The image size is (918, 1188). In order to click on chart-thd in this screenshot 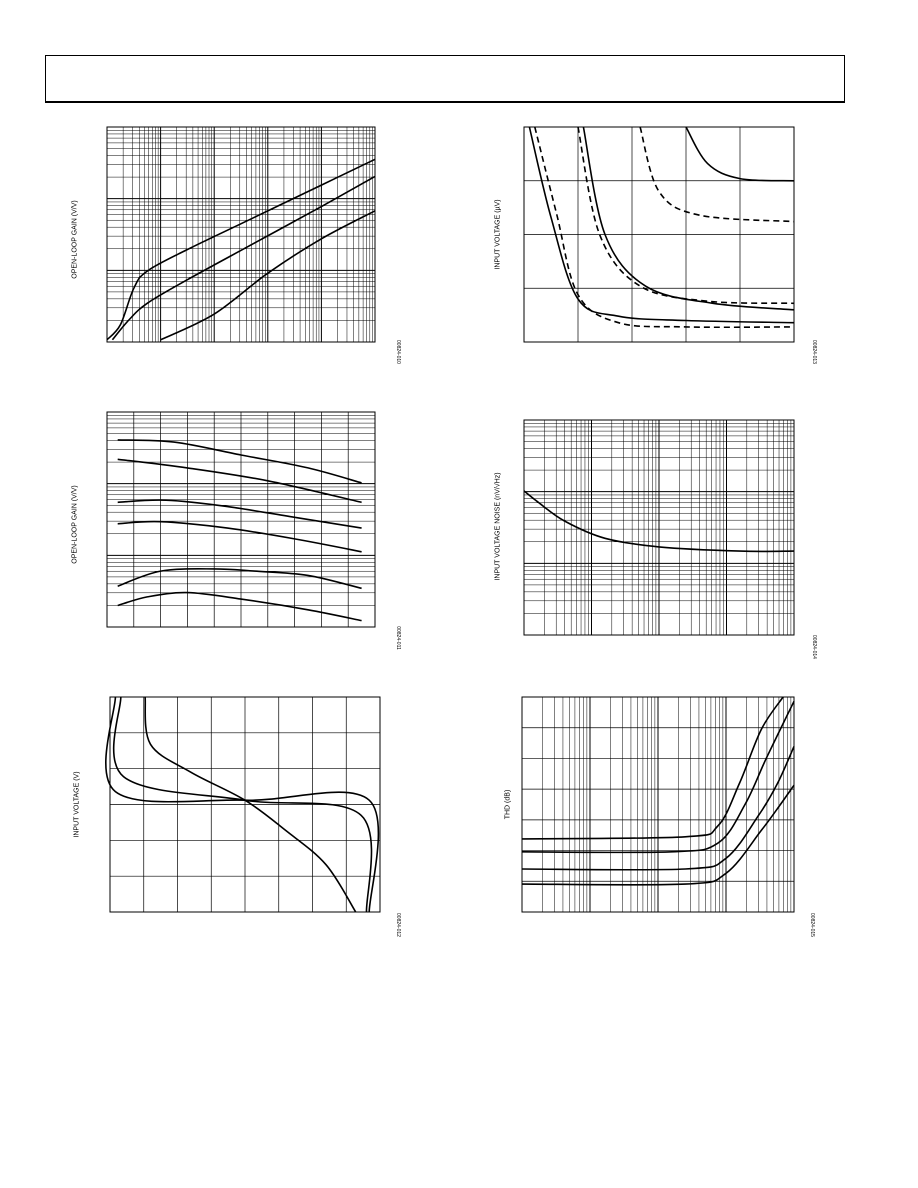, I will do `click(658, 804)`.